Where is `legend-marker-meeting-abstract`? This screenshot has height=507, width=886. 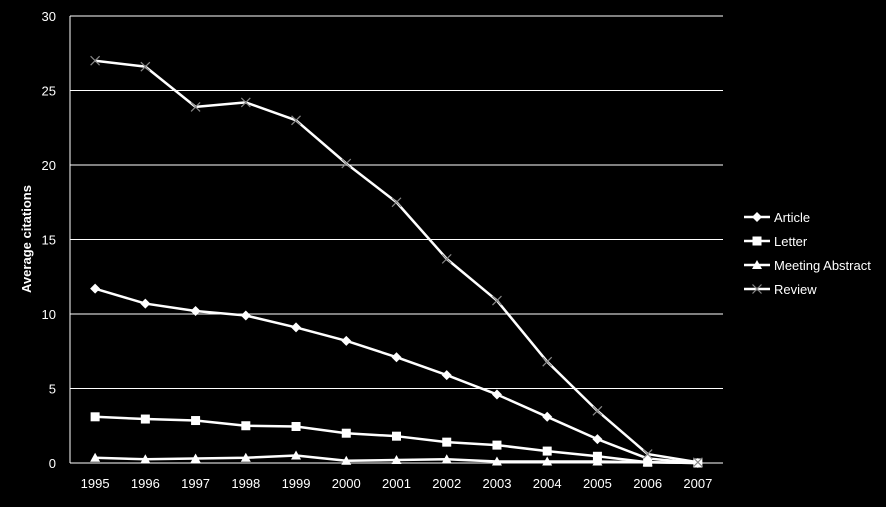
legend-marker-meeting-abstract is located at coordinates (757, 264).